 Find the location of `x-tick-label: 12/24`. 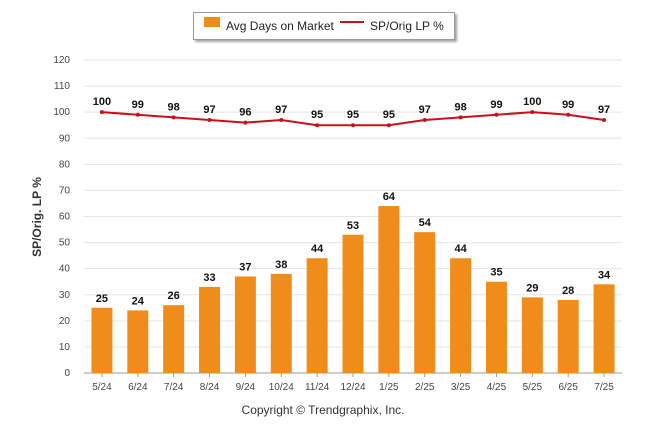

x-tick-label: 12/24 is located at coordinates (352, 387).